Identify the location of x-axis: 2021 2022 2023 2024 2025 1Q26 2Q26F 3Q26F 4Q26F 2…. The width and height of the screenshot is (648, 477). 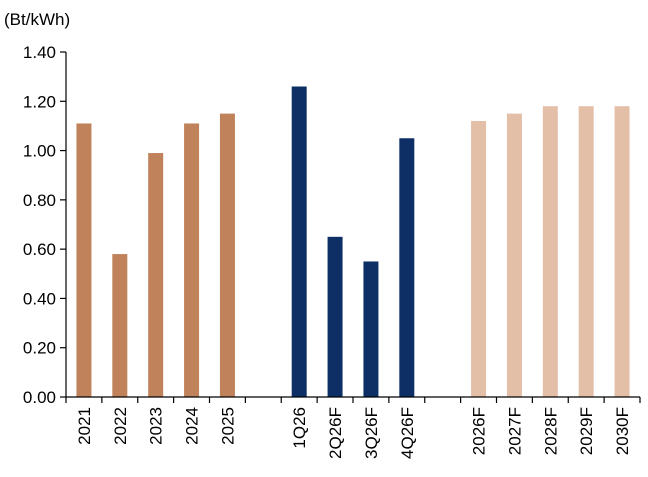
(353, 427).